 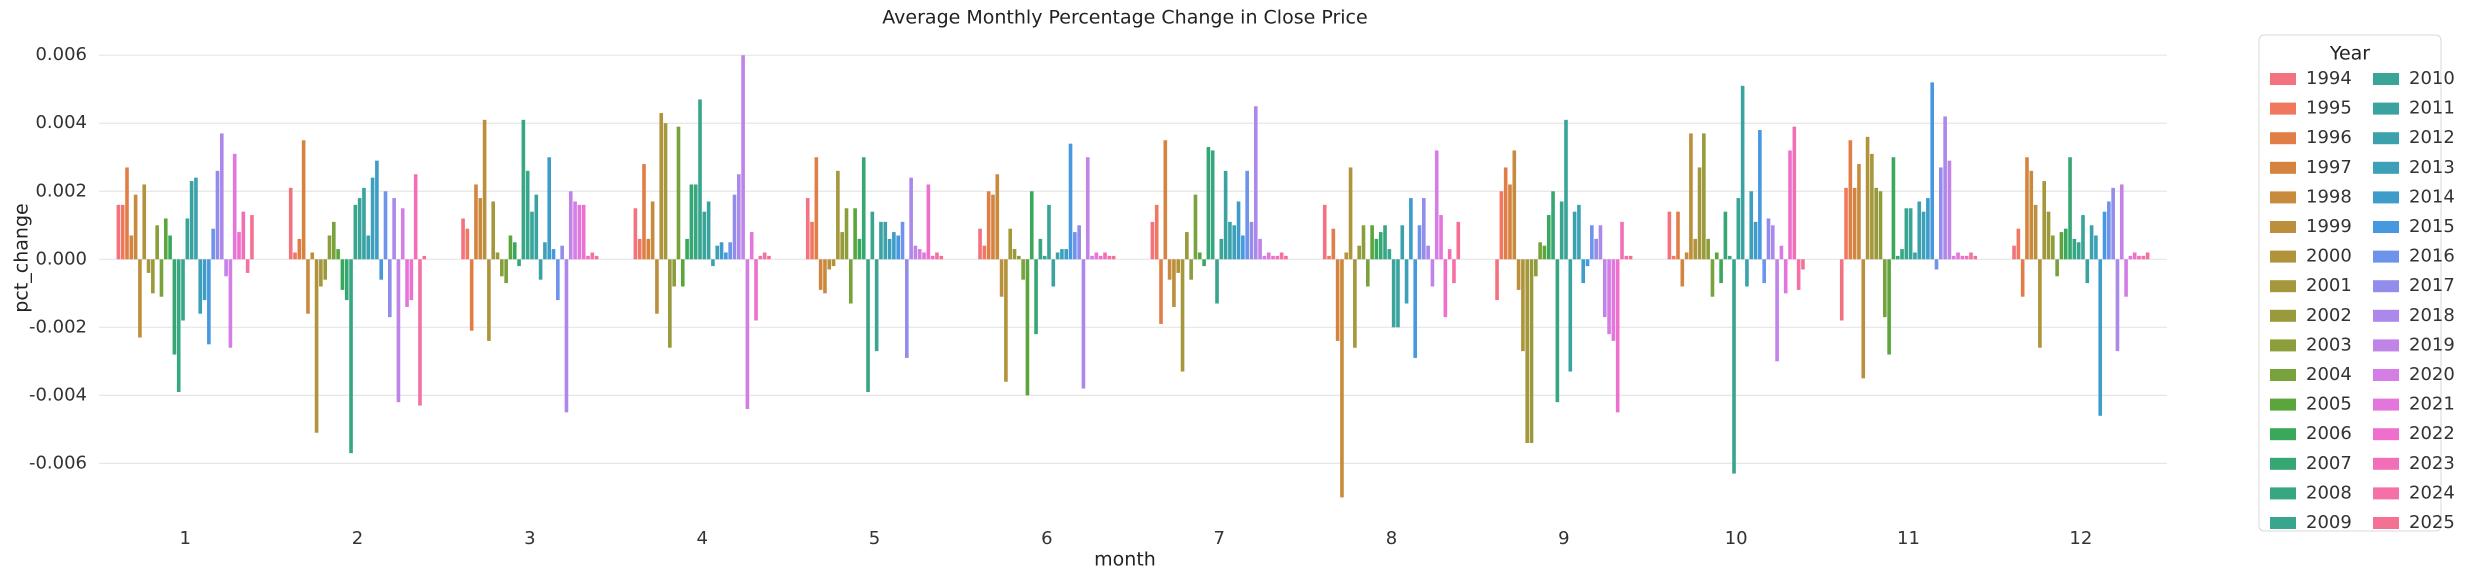 What do you see at coordinates (2432, 492) in the screenshot?
I see `legend-label: 2024` at bounding box center [2432, 492].